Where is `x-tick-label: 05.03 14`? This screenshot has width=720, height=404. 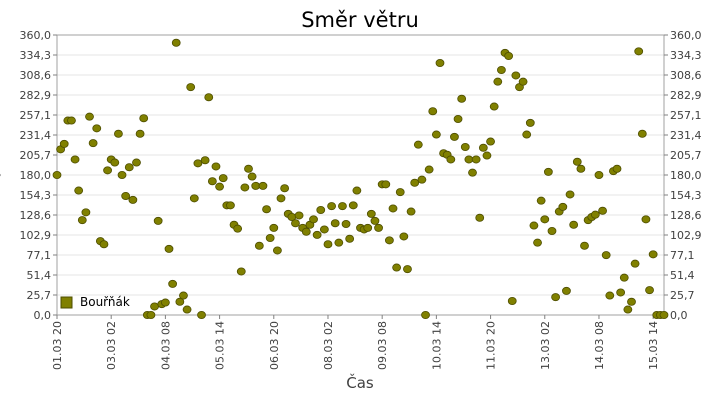 x-tick-label: 05.03 14 is located at coordinates (220, 345).